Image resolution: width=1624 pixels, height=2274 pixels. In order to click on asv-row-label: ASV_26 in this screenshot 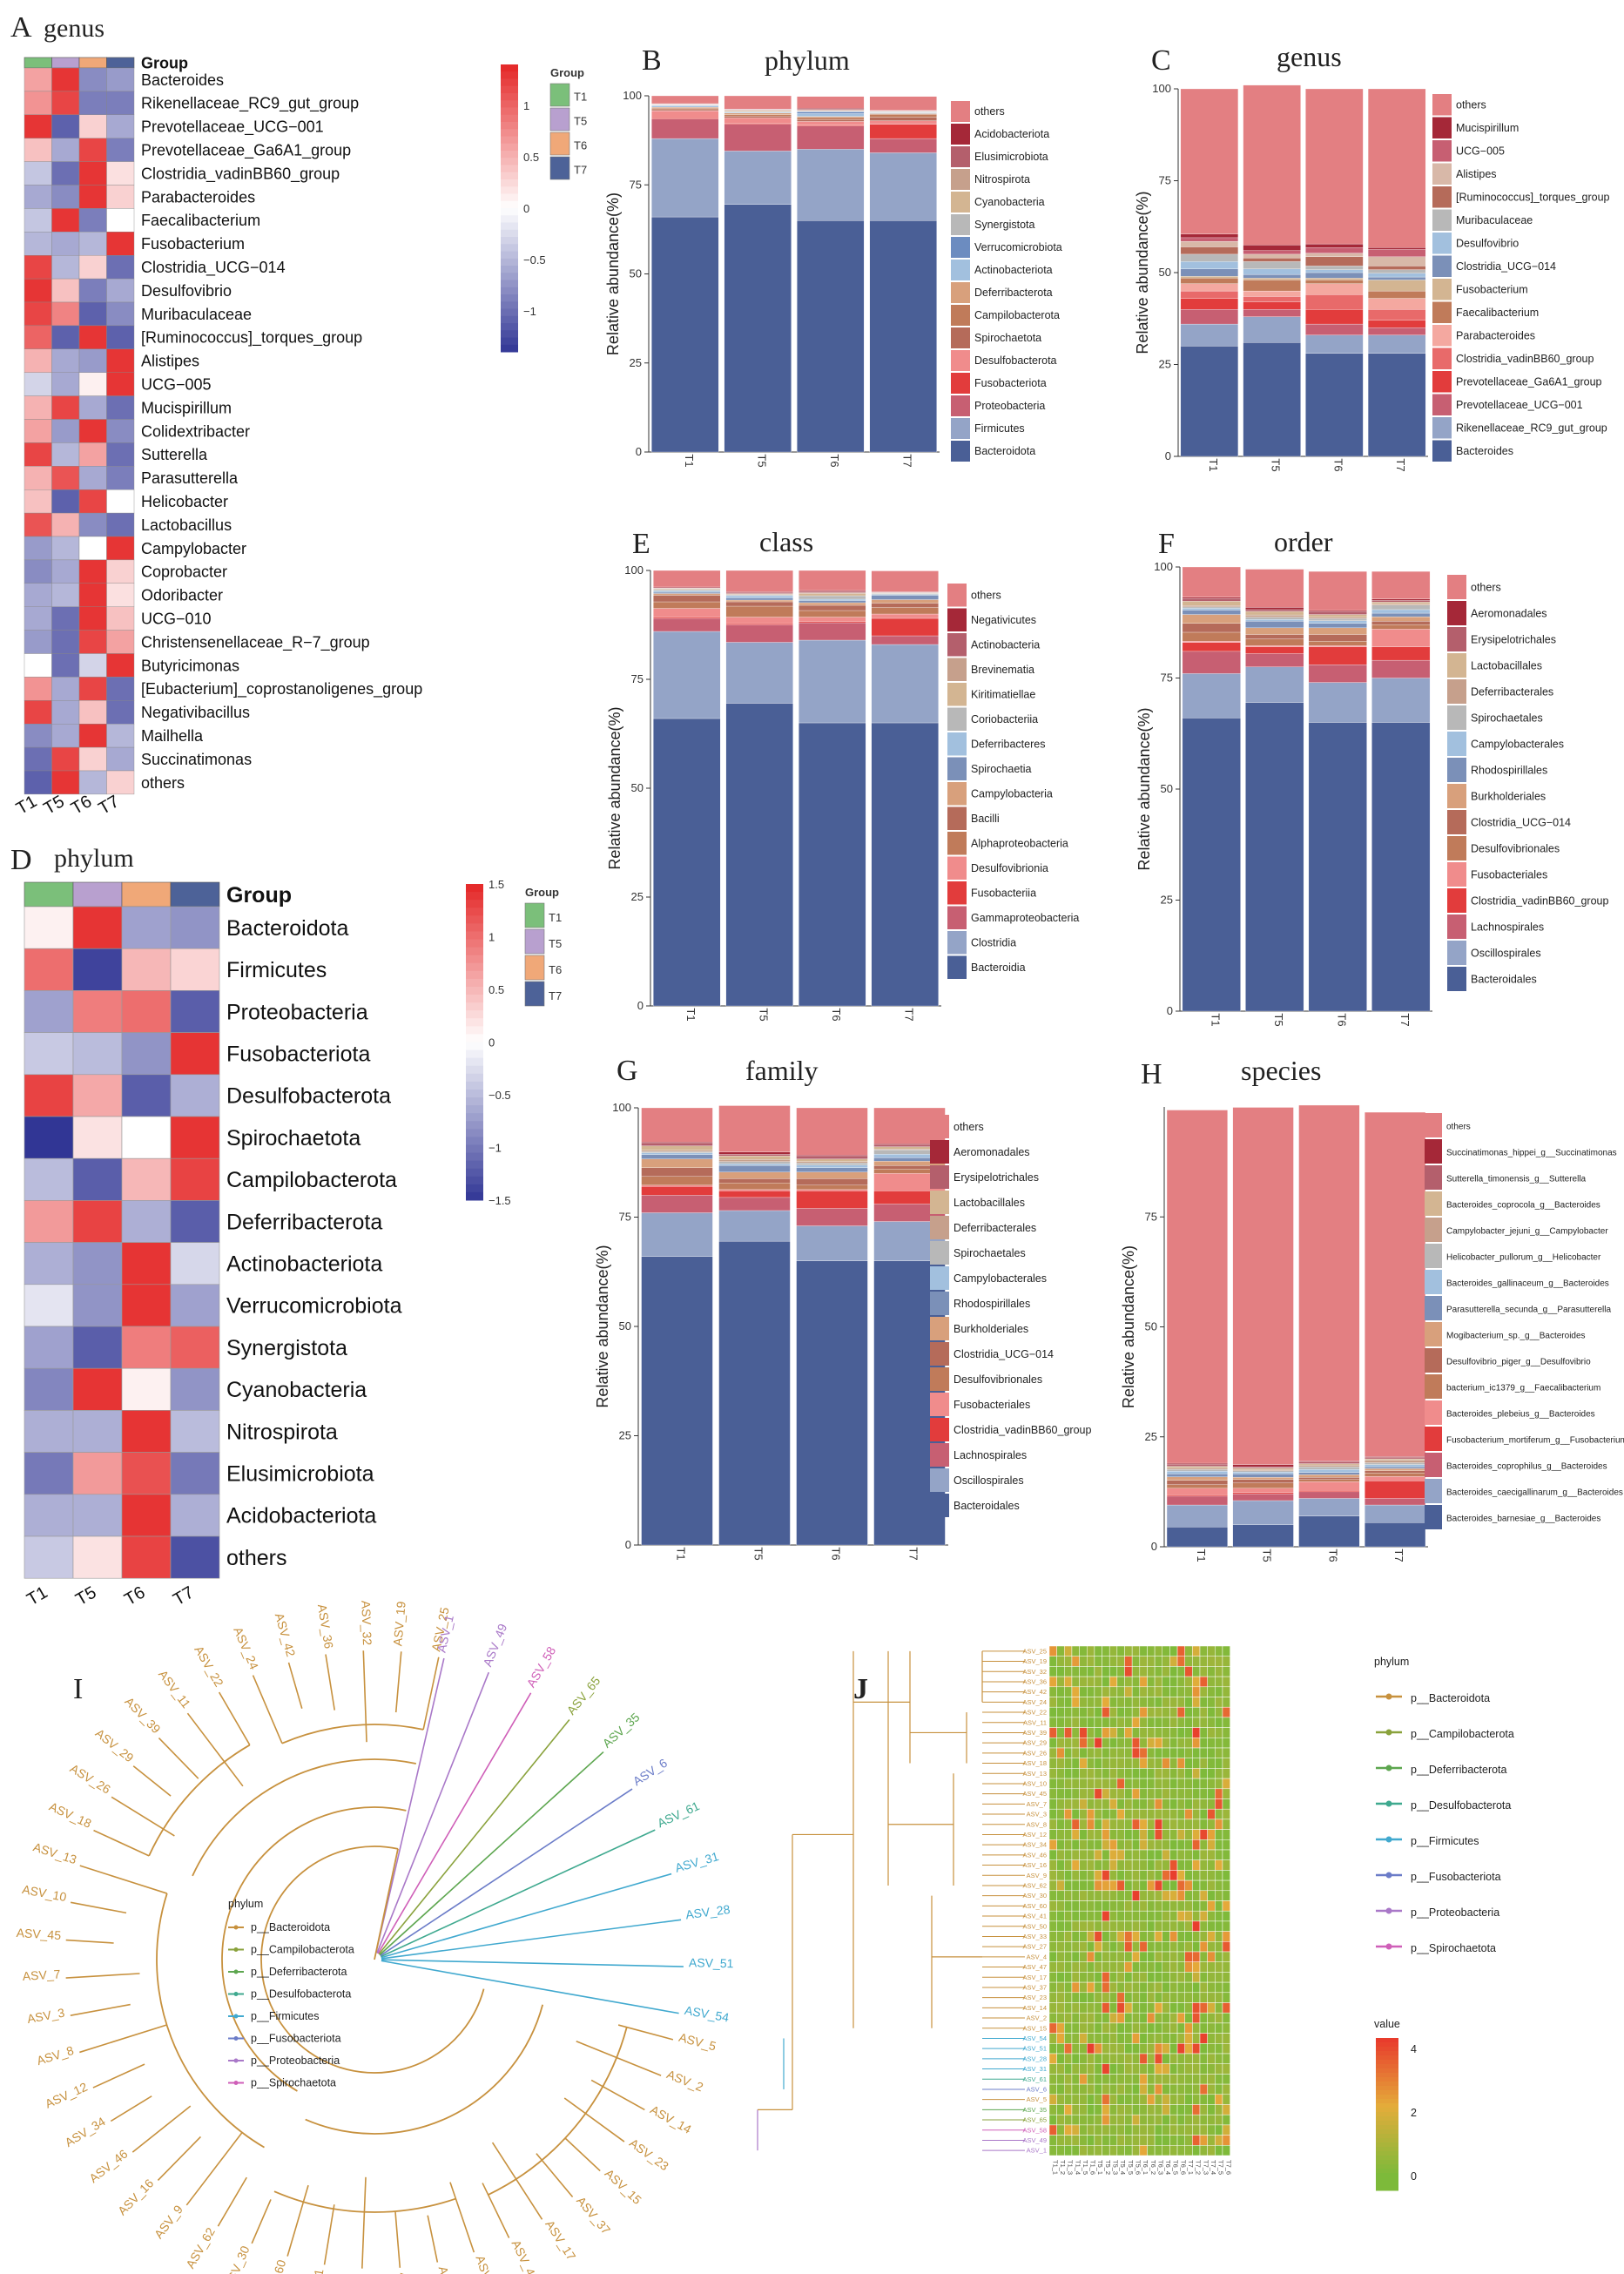, I will do `click(1034, 1753)`.